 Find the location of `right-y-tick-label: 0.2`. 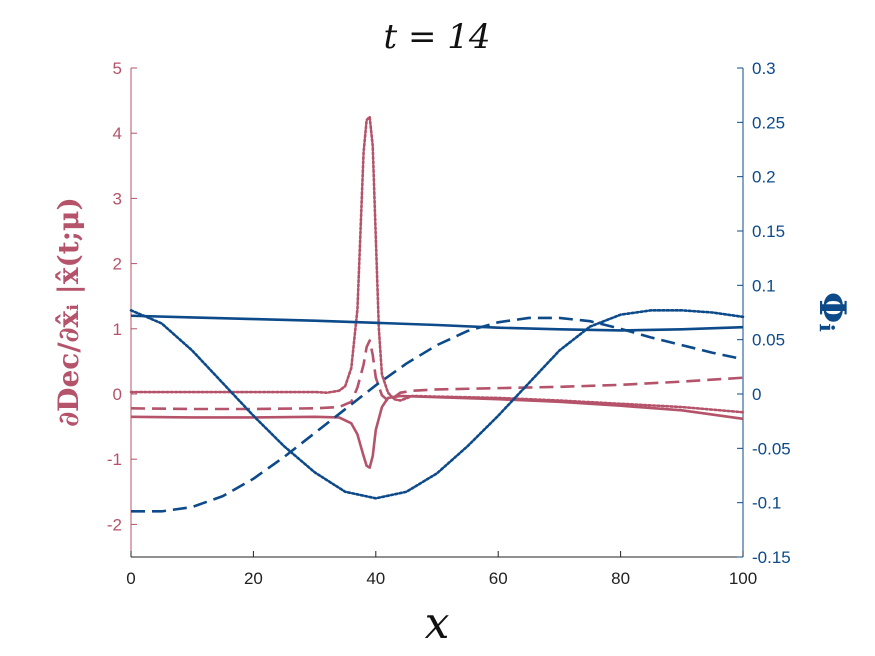

right-y-tick-label: 0.2 is located at coordinates (764, 177).